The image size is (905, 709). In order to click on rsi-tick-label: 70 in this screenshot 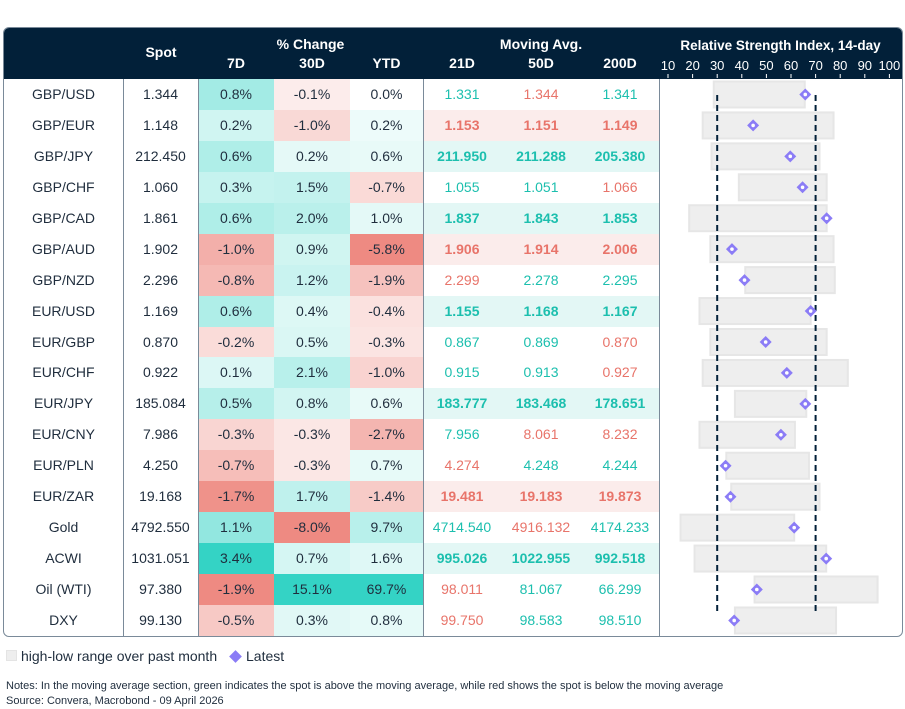, I will do `click(815, 65)`.